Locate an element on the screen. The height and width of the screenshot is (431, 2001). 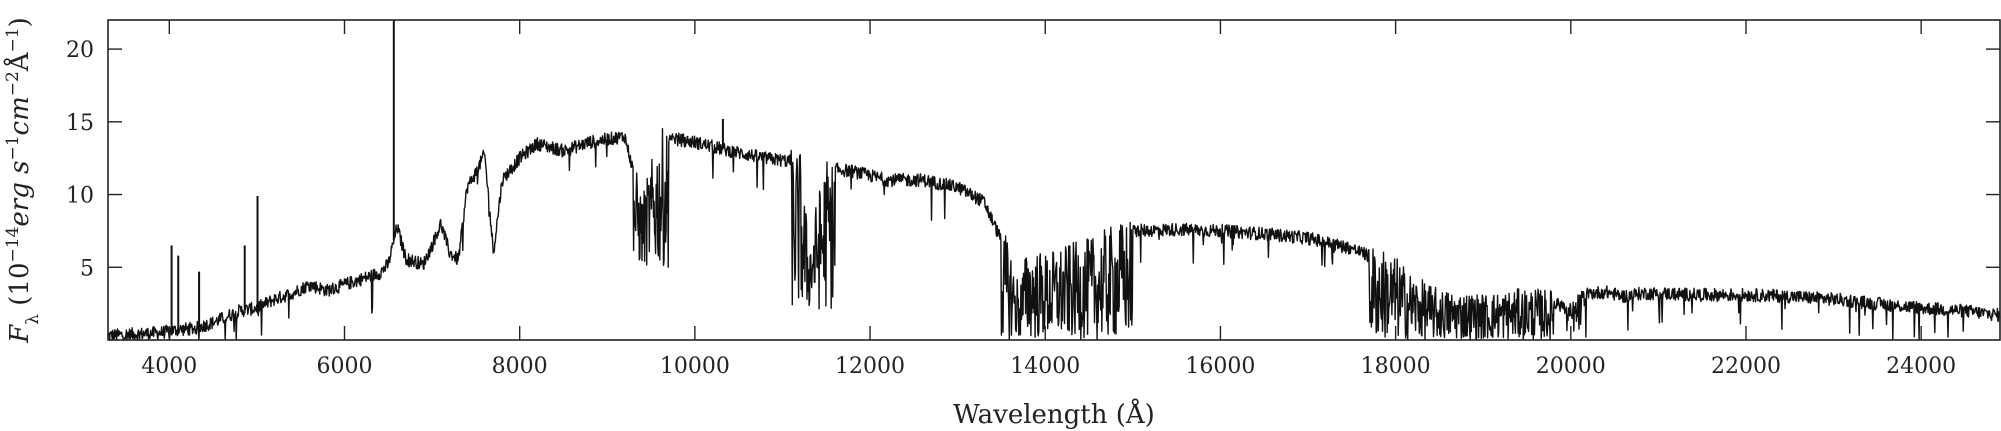
x-tick-label-4000: 4000 is located at coordinates (169, 366).